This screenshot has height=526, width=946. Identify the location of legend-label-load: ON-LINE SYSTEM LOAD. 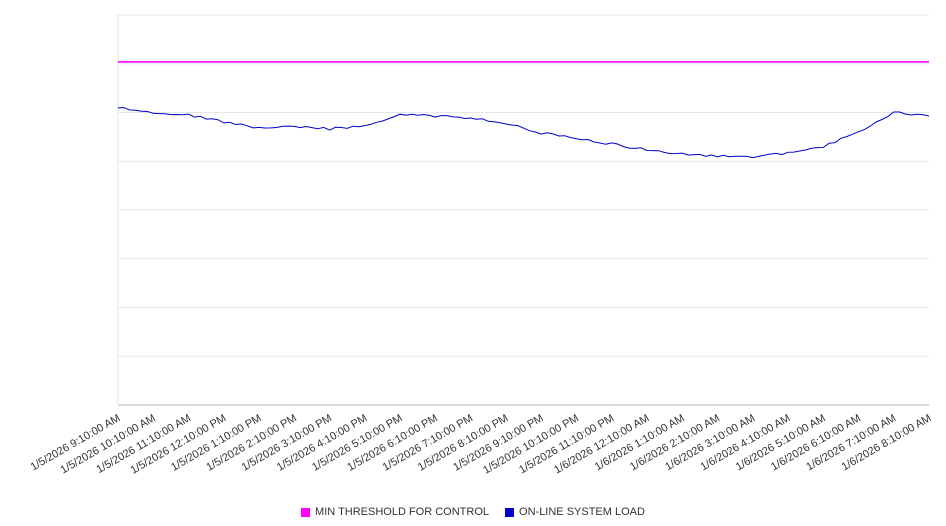
(582, 512).